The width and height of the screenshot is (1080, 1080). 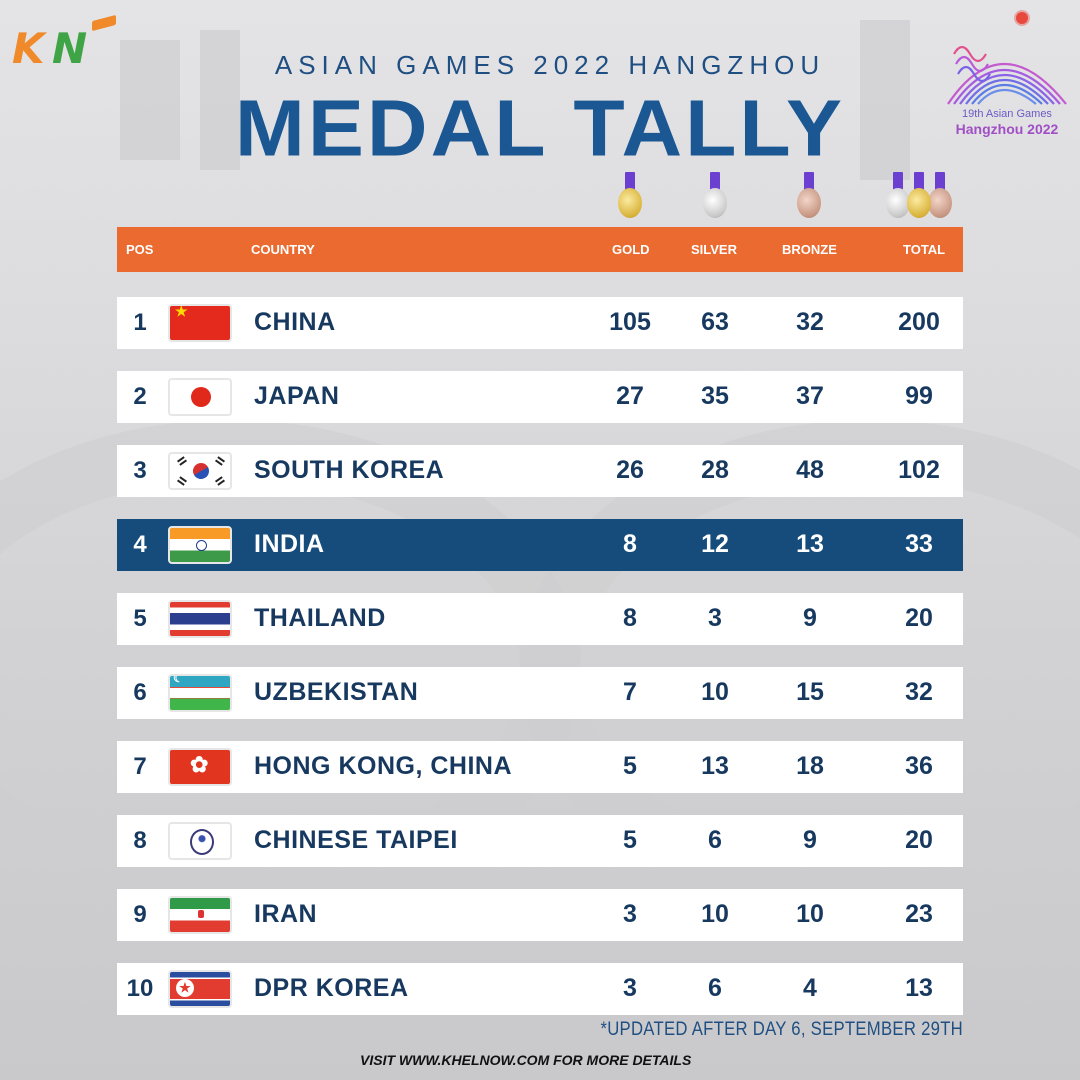 What do you see at coordinates (924, 249) in the screenshot?
I see `header-total: TOTAL` at bounding box center [924, 249].